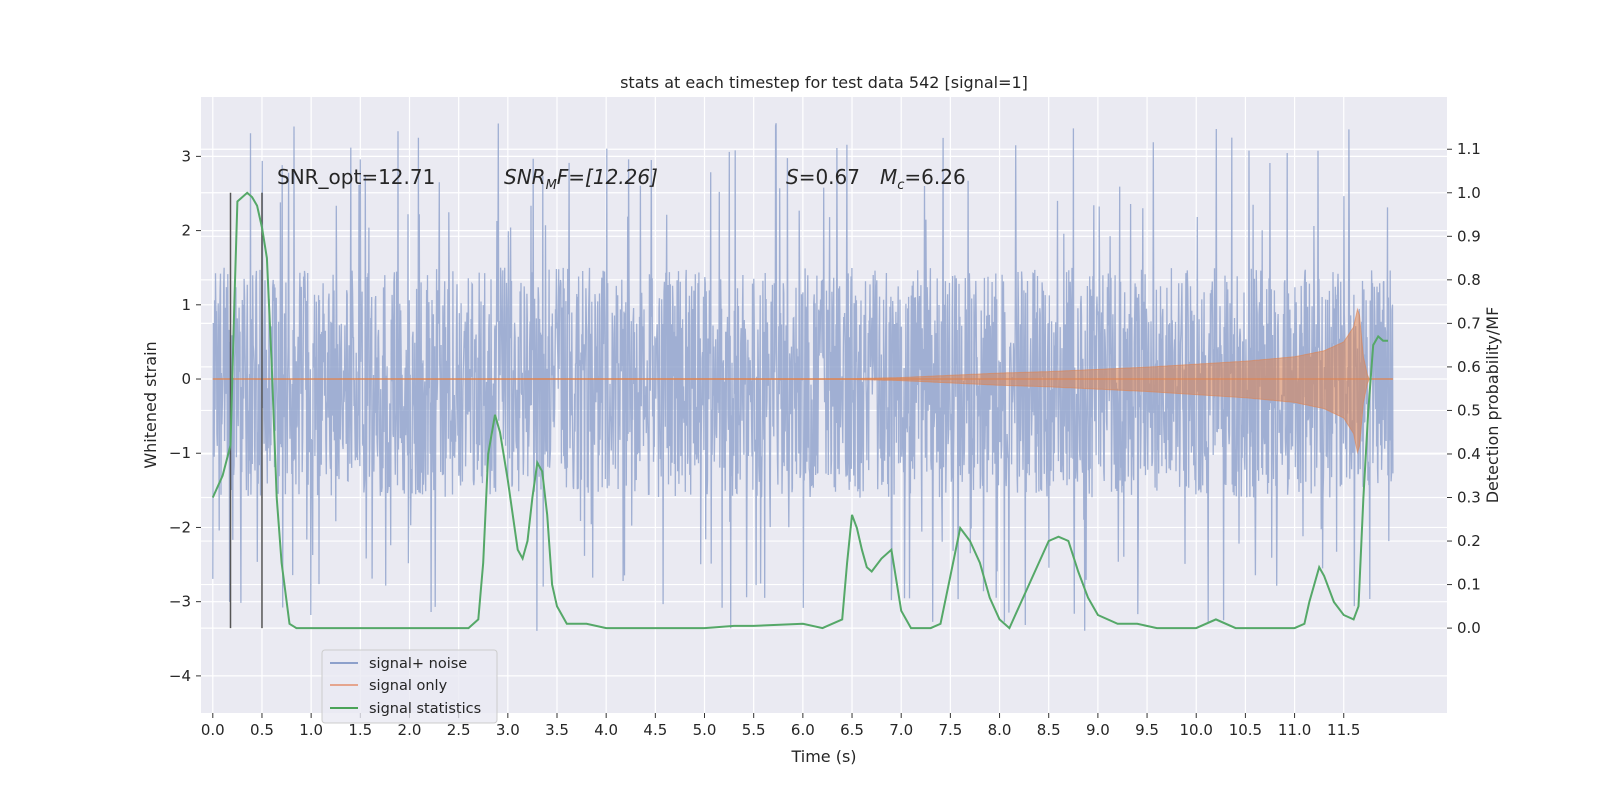 This screenshot has height=800, width=1600. I want to click on annotation-snr-mf-label: SNR, so click(525, 177).